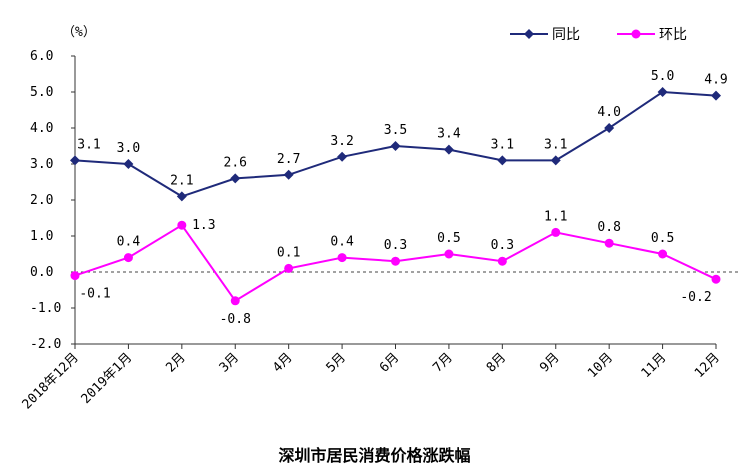 The image size is (749, 476). Describe the element at coordinates (94, 294) in the screenshot. I see `data-label: -0.1` at that location.